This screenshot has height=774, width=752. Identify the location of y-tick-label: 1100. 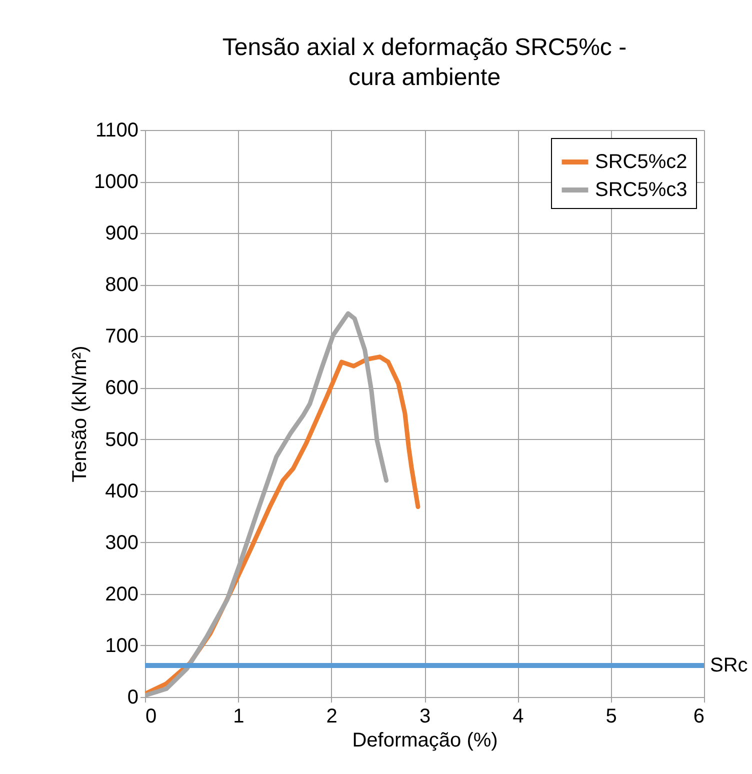
(116, 131).